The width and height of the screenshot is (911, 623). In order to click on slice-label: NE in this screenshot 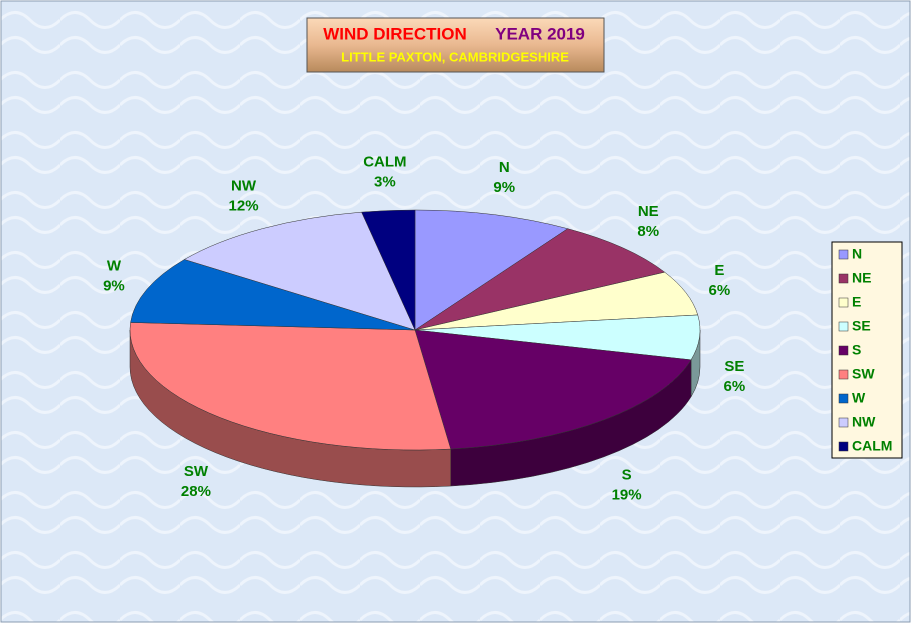, I will do `click(648, 211)`.